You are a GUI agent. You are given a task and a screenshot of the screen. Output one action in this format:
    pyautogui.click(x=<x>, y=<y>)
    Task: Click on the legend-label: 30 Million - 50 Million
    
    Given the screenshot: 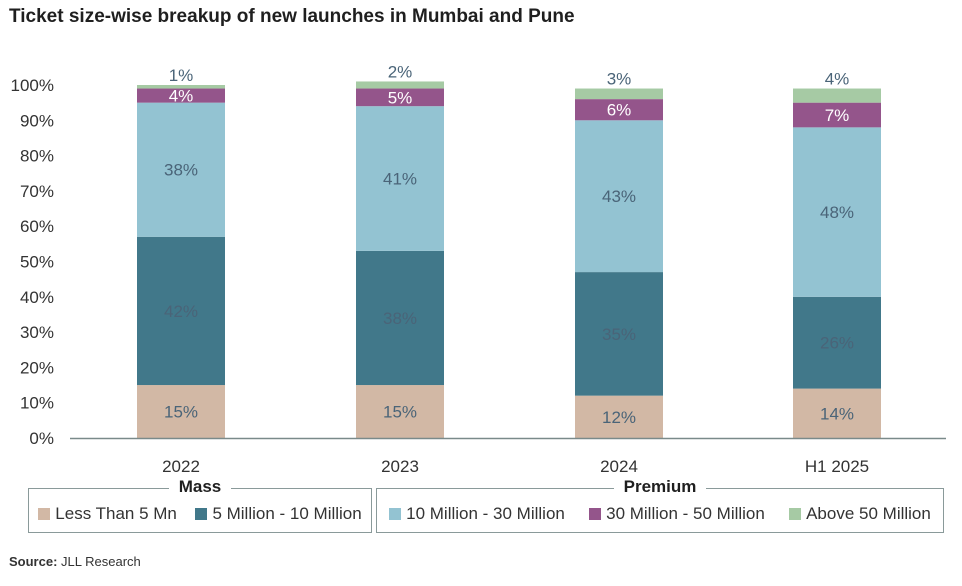 What is the action you would take?
    pyautogui.click(x=685, y=513)
    